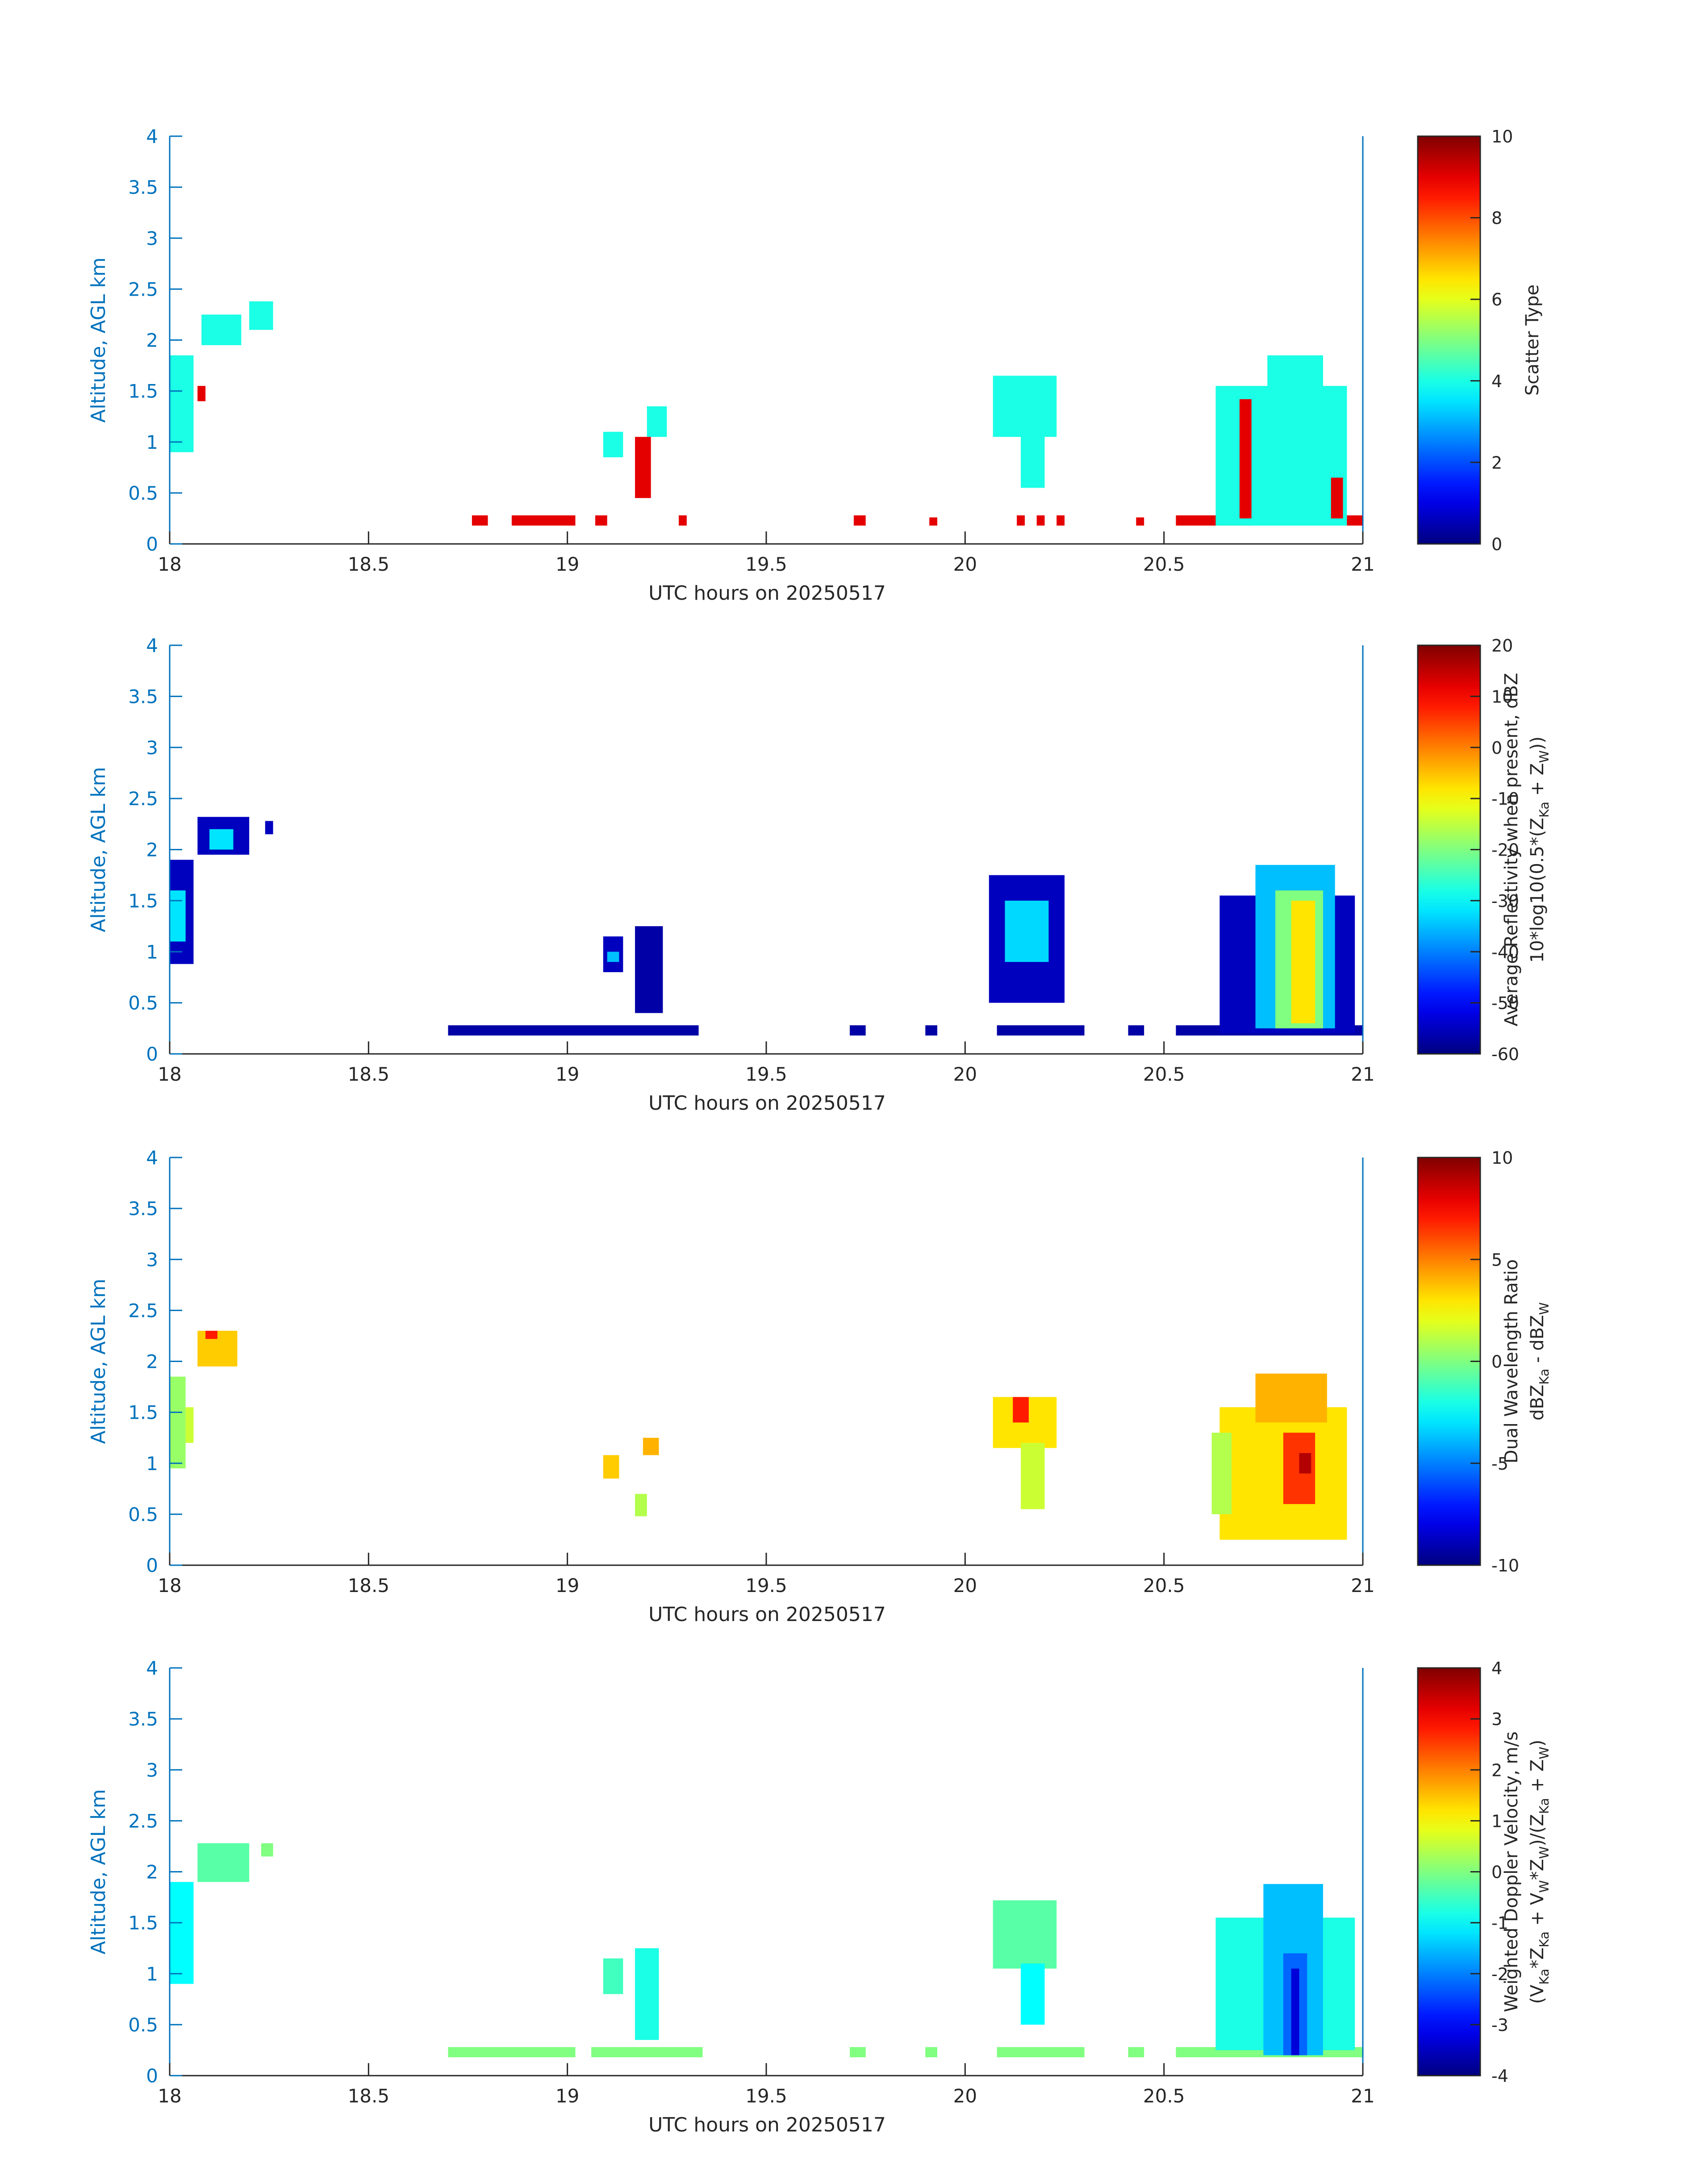  I want to click on colorbar-label: Average Reflectivity when present, dBZ, so click(1511, 849).